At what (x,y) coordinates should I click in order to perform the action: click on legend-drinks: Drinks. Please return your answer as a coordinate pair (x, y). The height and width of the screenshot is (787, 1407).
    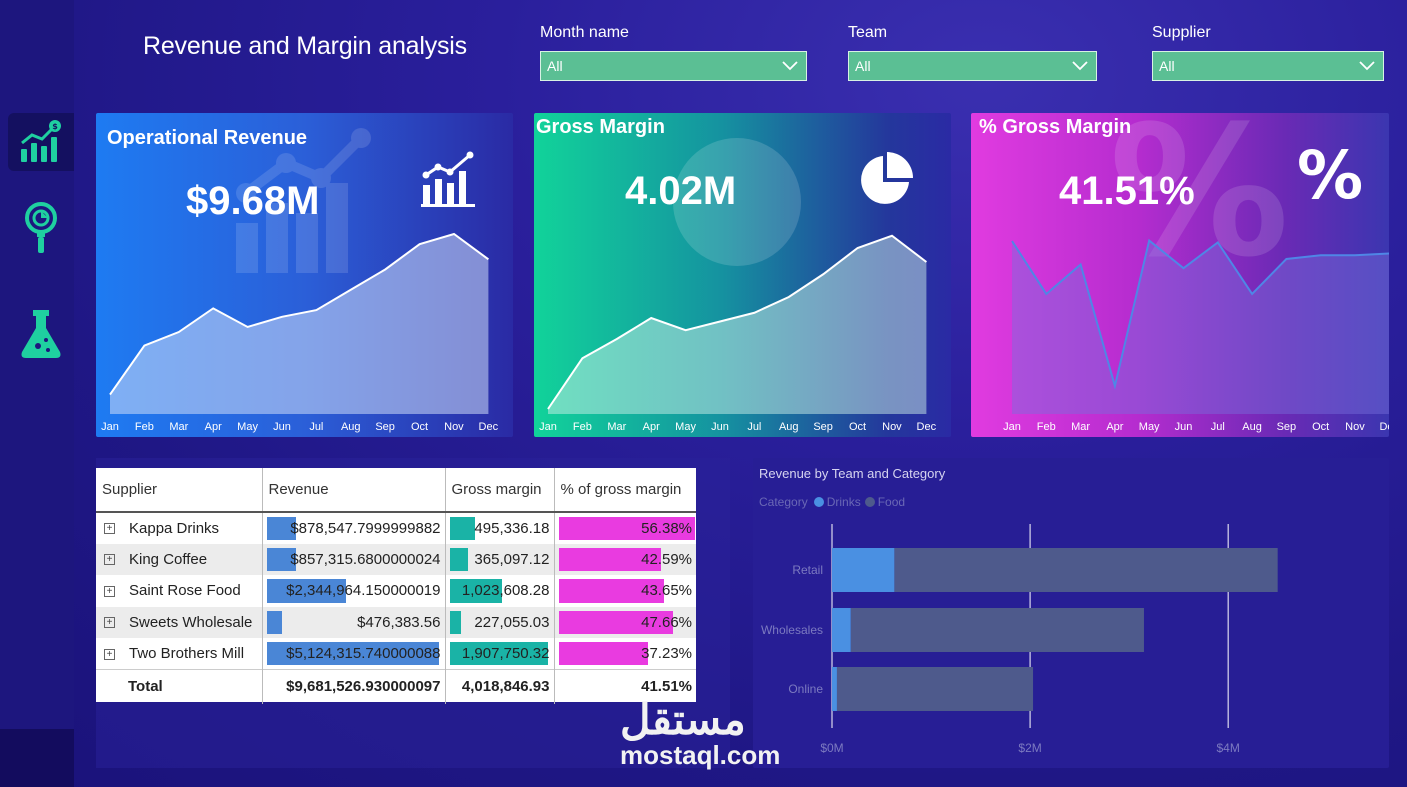
    Looking at the image, I should click on (843, 502).